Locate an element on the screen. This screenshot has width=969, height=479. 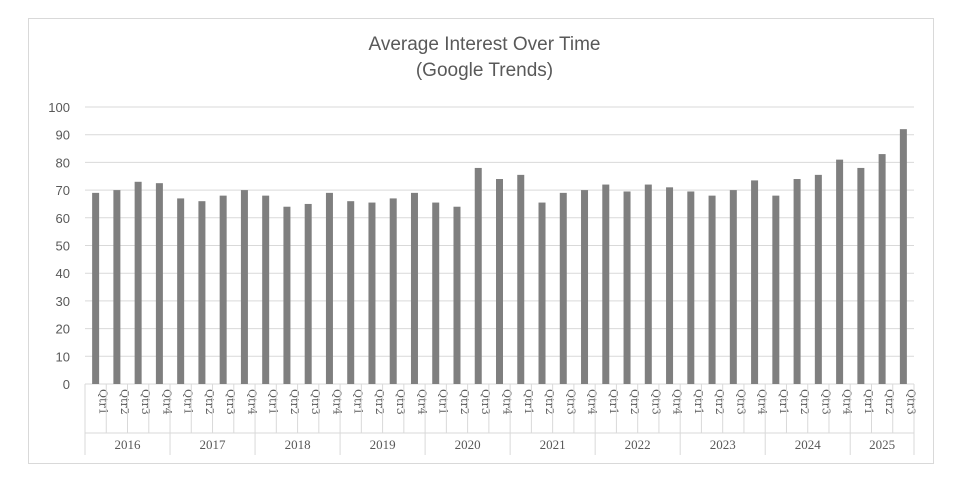
year-tick-label: 2018 is located at coordinates (298, 444).